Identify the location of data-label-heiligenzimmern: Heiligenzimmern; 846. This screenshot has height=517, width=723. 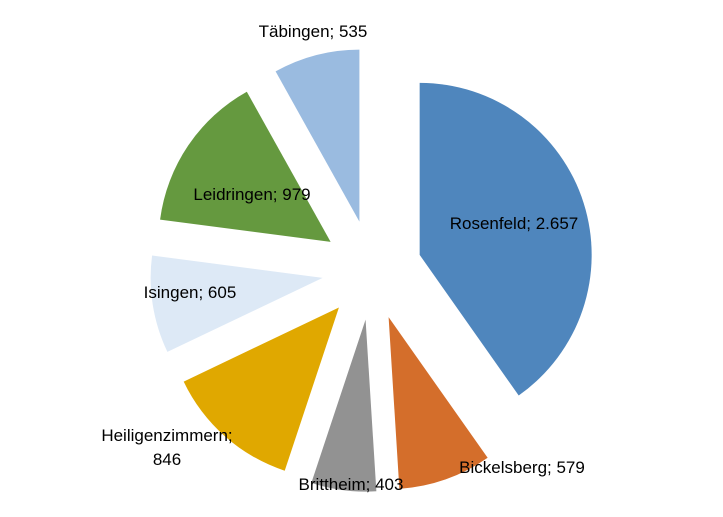
(166, 447).